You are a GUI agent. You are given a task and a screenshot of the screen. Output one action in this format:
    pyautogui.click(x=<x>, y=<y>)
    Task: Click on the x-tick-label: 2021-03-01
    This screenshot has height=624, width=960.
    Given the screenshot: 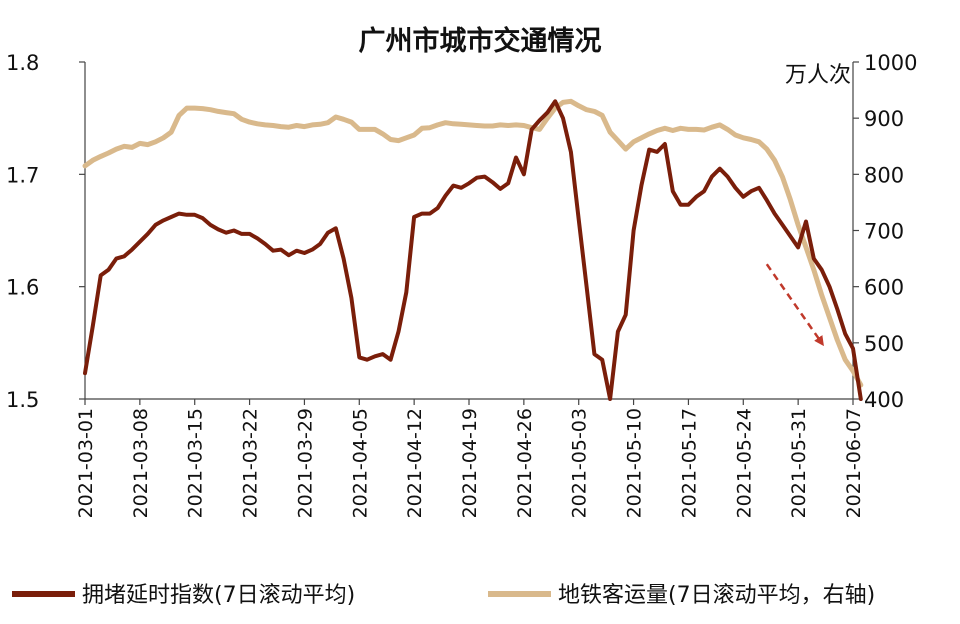 What is the action you would take?
    pyautogui.click(x=86, y=463)
    